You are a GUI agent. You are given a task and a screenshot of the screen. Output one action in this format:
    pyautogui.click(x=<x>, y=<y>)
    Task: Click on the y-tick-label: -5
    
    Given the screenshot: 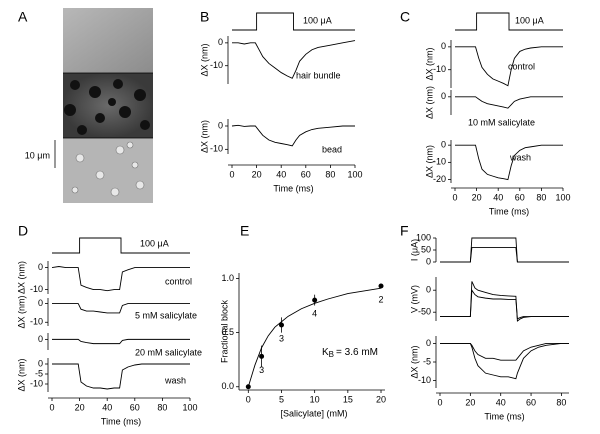 What is the action you would take?
    pyautogui.click(x=39, y=373)
    